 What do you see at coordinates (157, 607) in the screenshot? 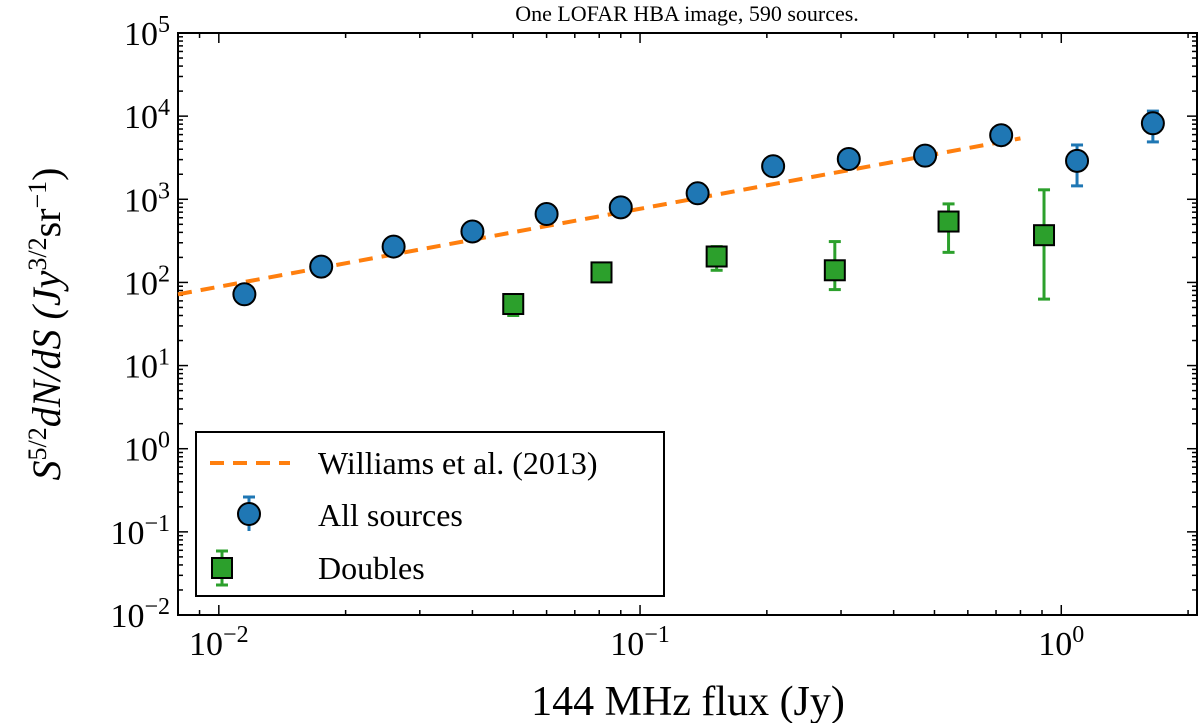
I see `y-tick-exponent: −2` at bounding box center [157, 607].